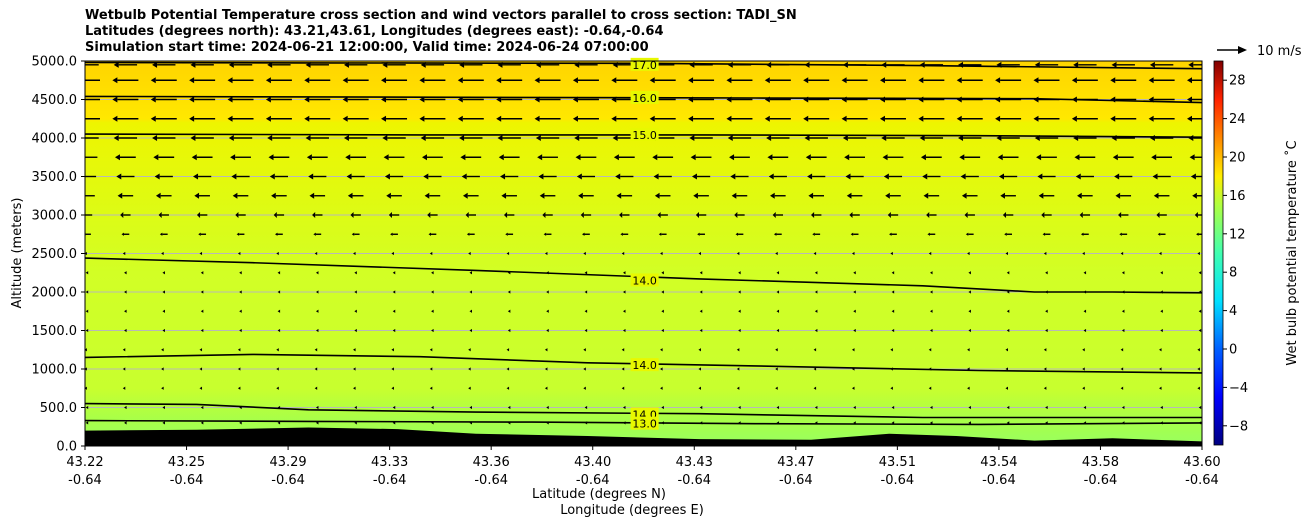 The height and width of the screenshot is (526, 1311). Describe the element at coordinates (644, 98) in the screenshot. I see `contour-label: 16.0` at that location.